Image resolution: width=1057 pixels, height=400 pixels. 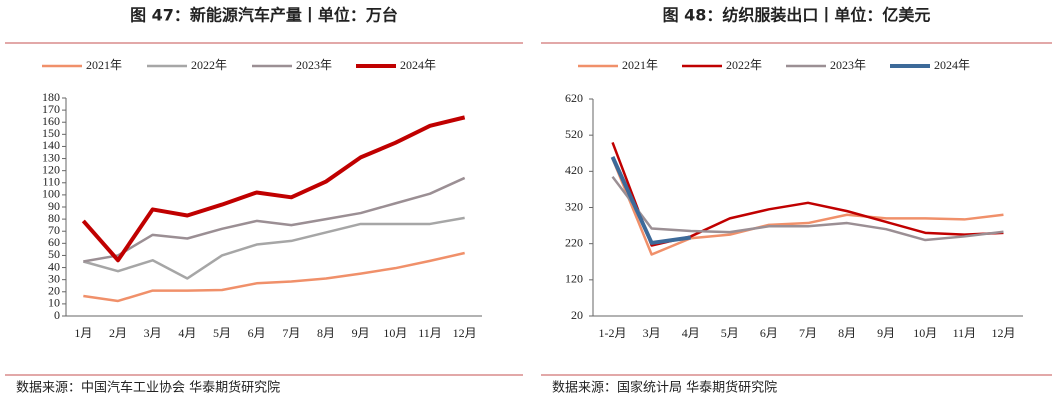 What do you see at coordinates (574, 98) in the screenshot?
I see `y-tick-label: 620` at bounding box center [574, 98].